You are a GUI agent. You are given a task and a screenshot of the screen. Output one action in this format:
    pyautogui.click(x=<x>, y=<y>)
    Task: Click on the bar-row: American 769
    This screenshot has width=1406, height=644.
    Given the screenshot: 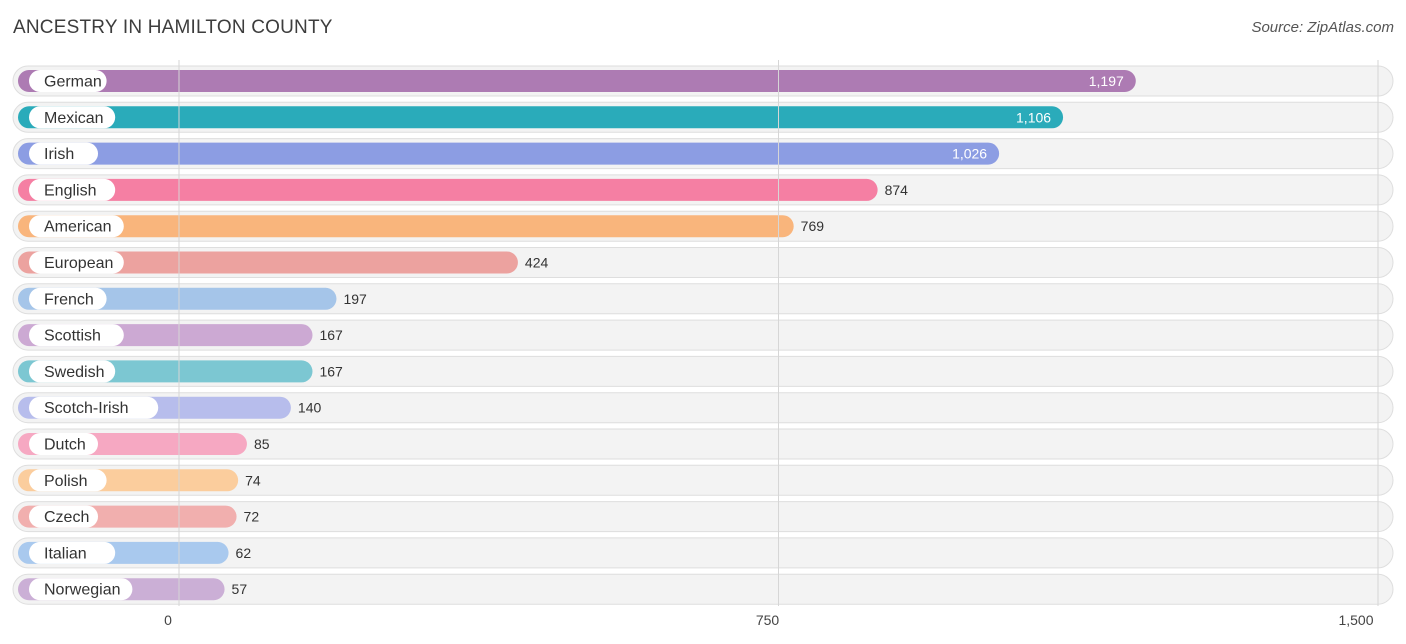 What is the action you would take?
    pyautogui.click(x=703, y=226)
    